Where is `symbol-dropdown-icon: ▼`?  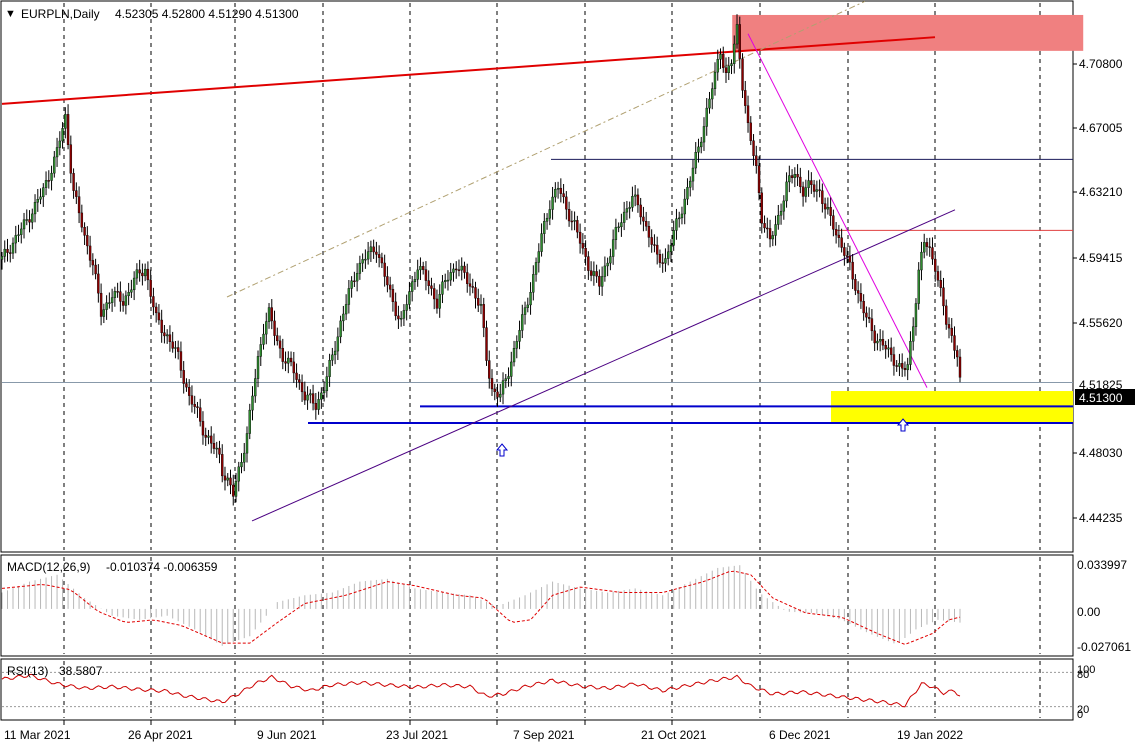
symbol-dropdown-icon: ▼ is located at coordinates (10, 14).